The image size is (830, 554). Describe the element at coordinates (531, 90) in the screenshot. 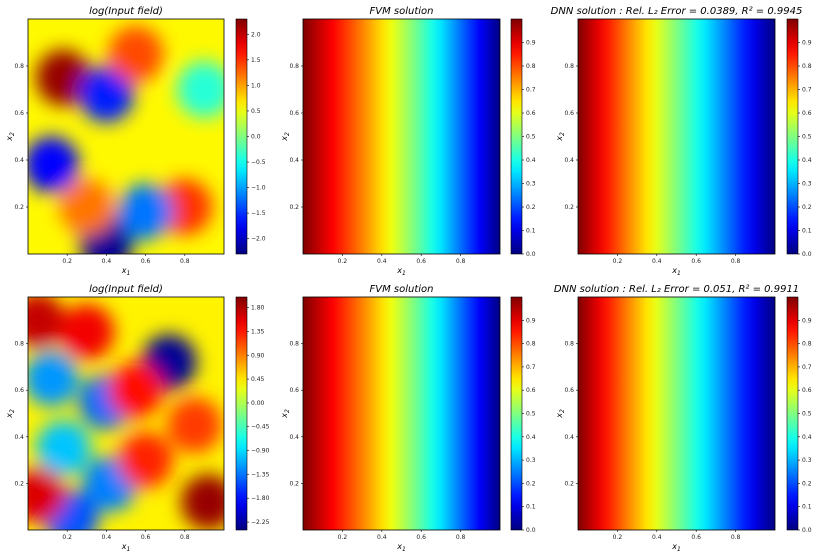

I see `colorbar-tick-label: 0.7` at that location.